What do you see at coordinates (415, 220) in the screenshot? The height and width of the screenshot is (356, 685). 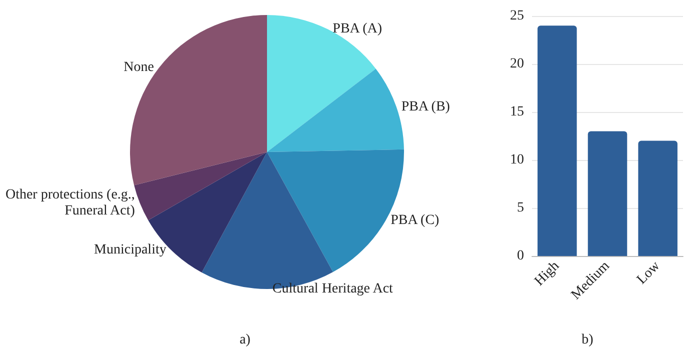 I see `slice-label: PBA (C)` at bounding box center [415, 220].